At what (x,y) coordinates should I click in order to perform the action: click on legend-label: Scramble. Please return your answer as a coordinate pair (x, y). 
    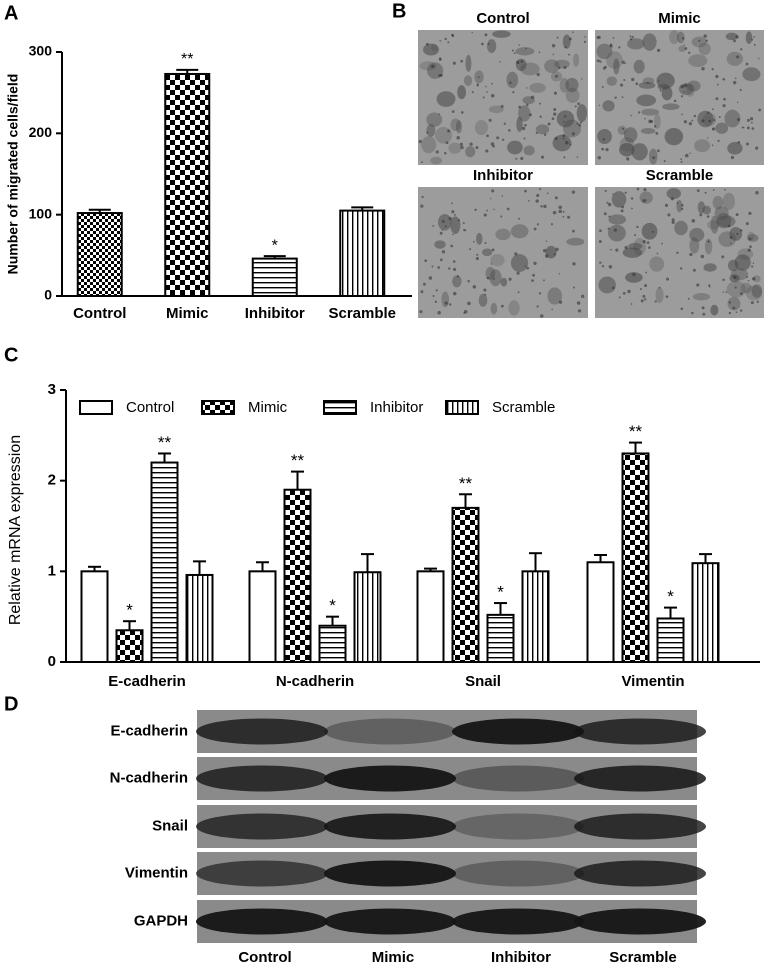
    Looking at the image, I should click on (523, 407).